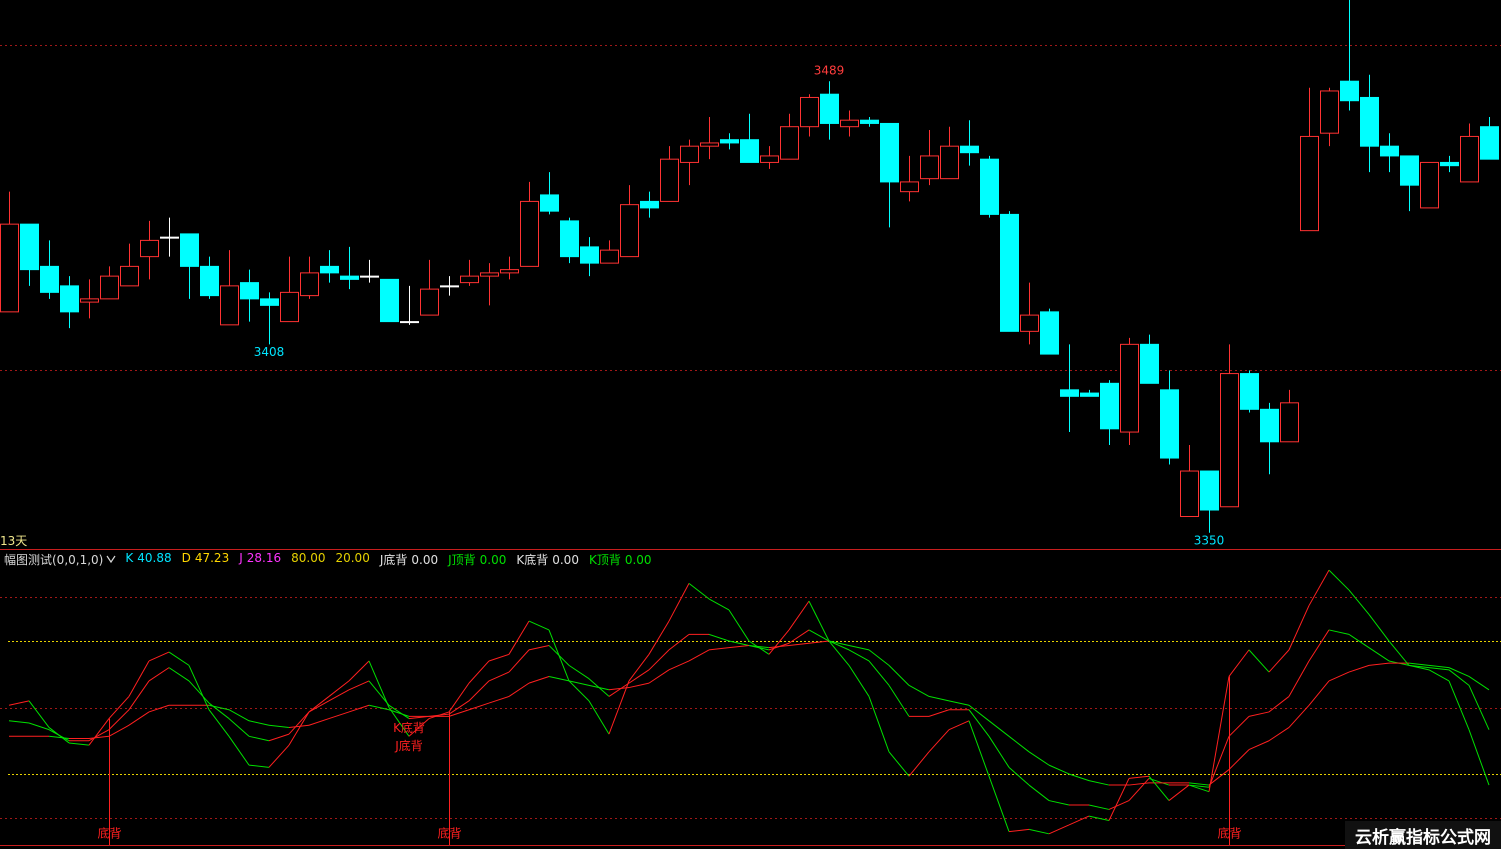  What do you see at coordinates (260, 559) in the screenshot?
I see `readout: J 28.16` at bounding box center [260, 559].